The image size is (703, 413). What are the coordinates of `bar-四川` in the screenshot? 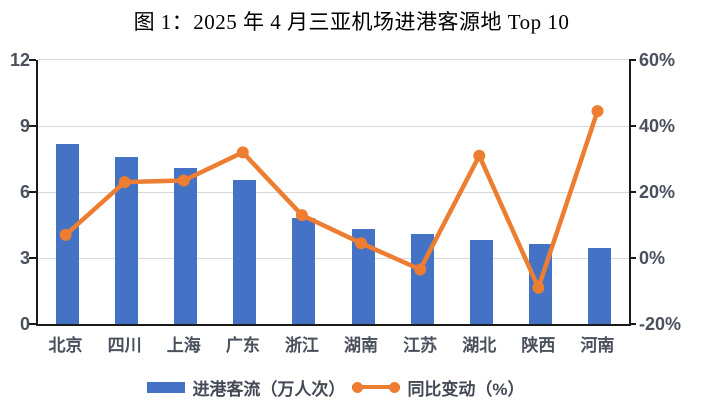 It's located at (127, 240).